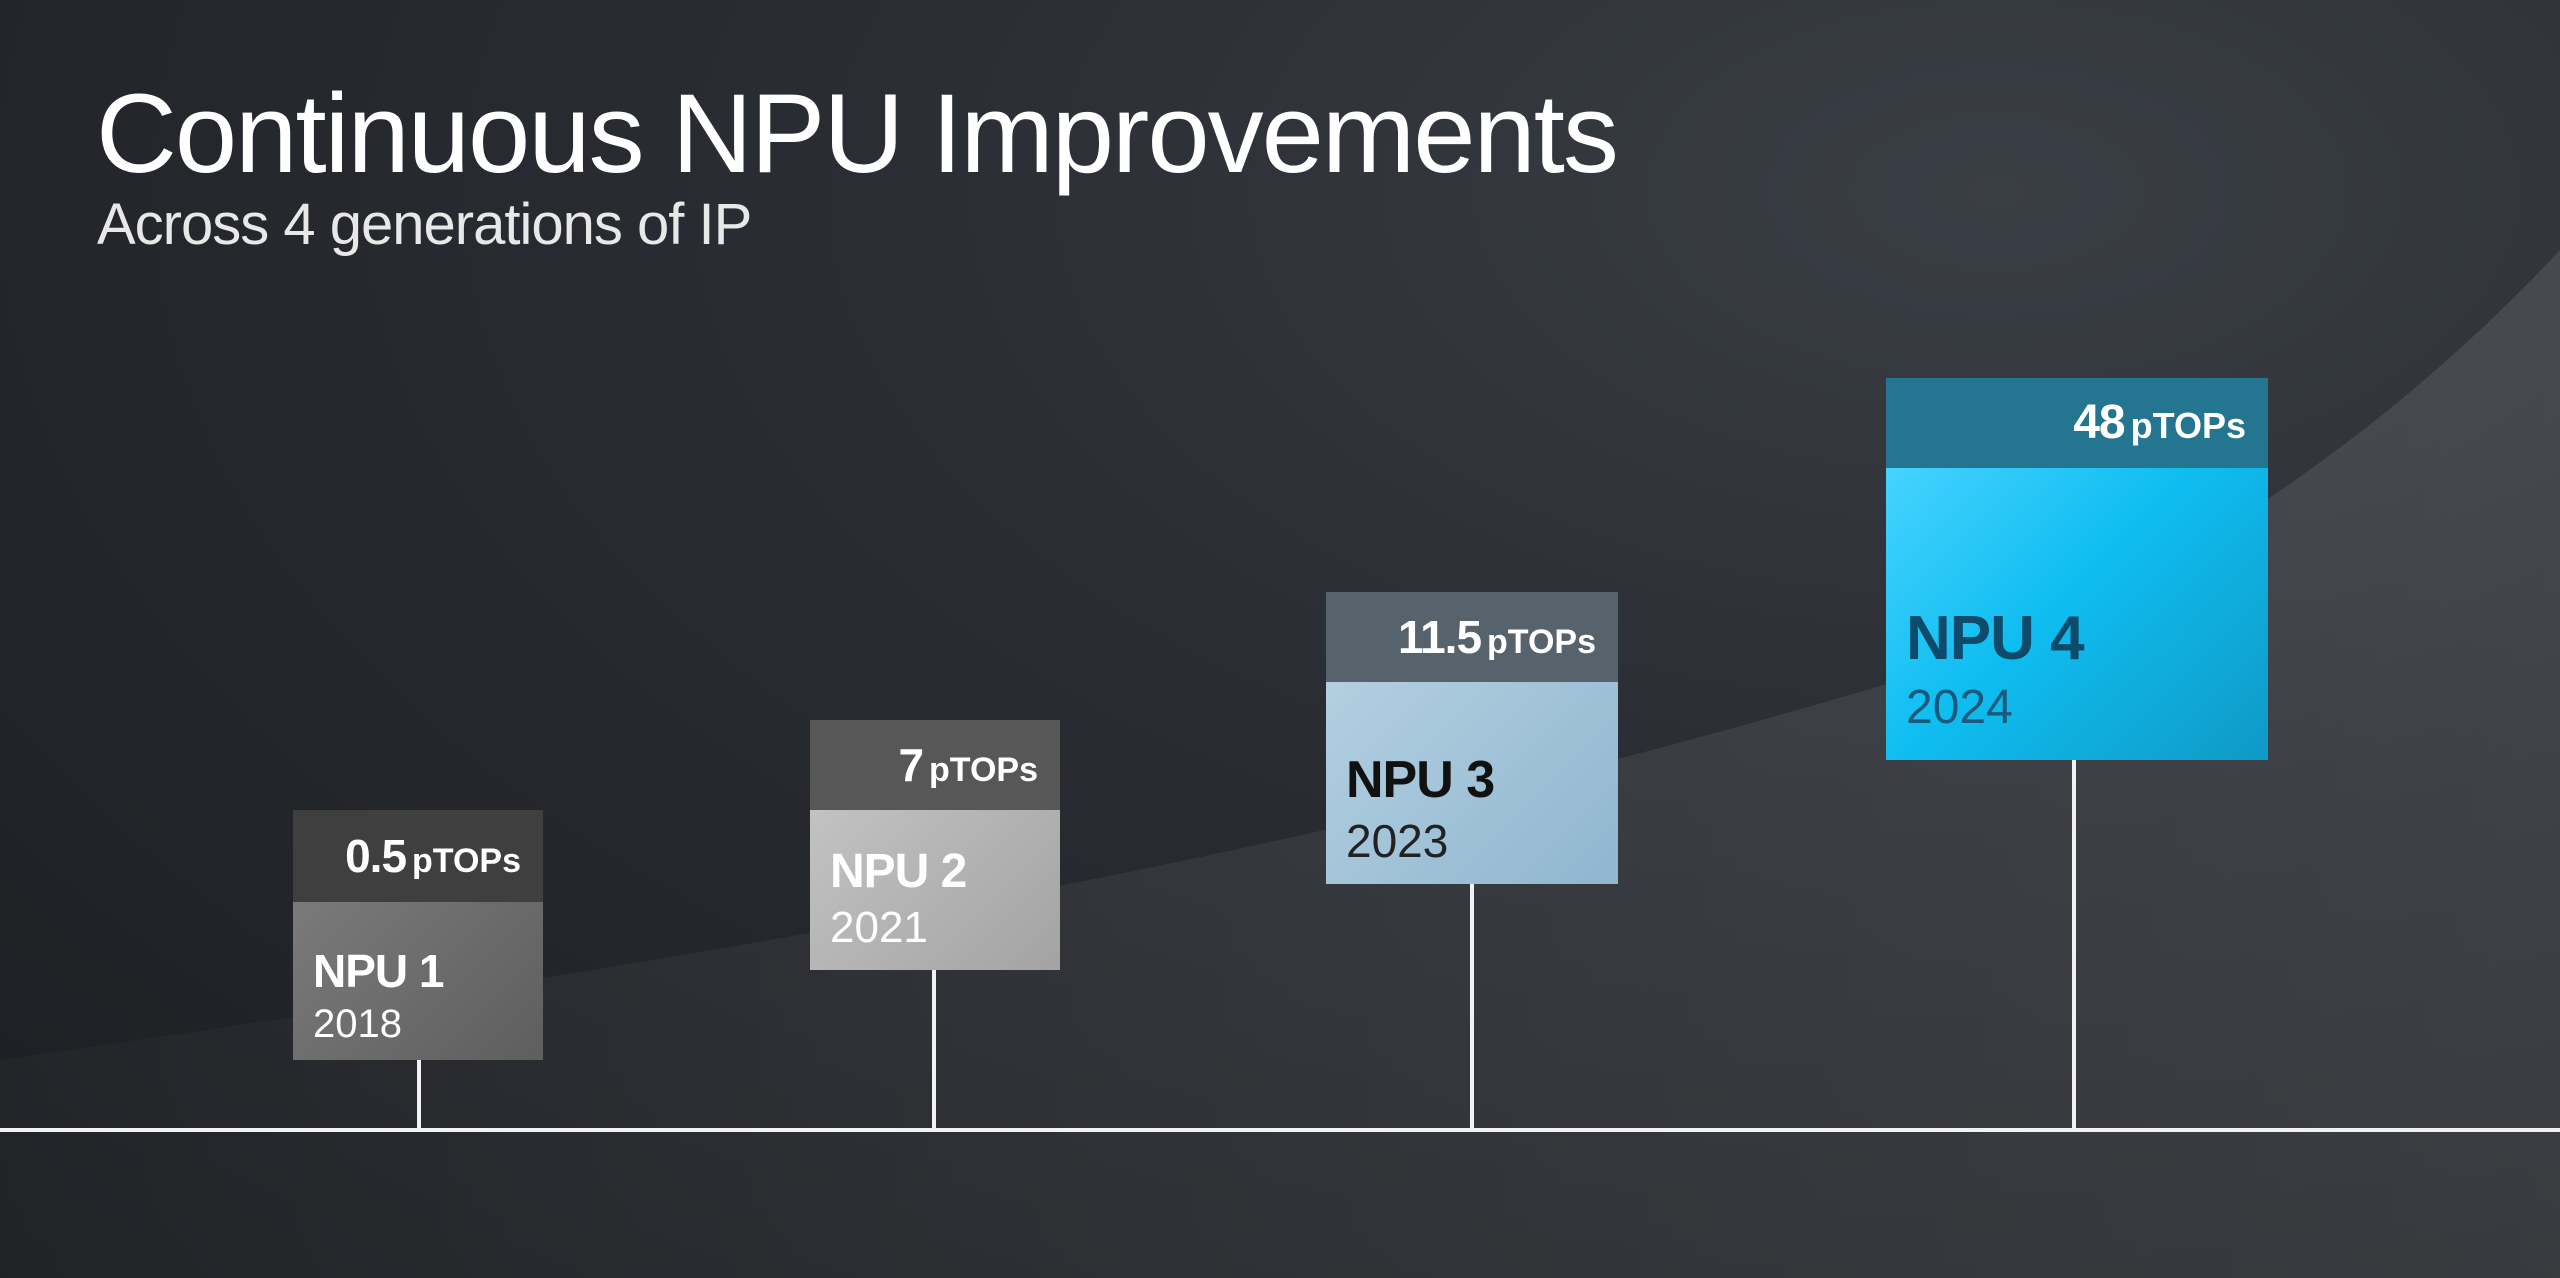 The height and width of the screenshot is (1278, 2560). I want to click on generation-card: NPU 3 2023, so click(1472, 783).